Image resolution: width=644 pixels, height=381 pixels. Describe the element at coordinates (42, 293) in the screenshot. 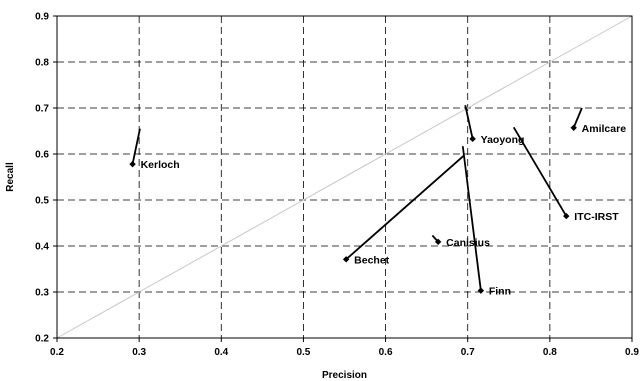

I see `y-tick-label: 0.3` at that location.